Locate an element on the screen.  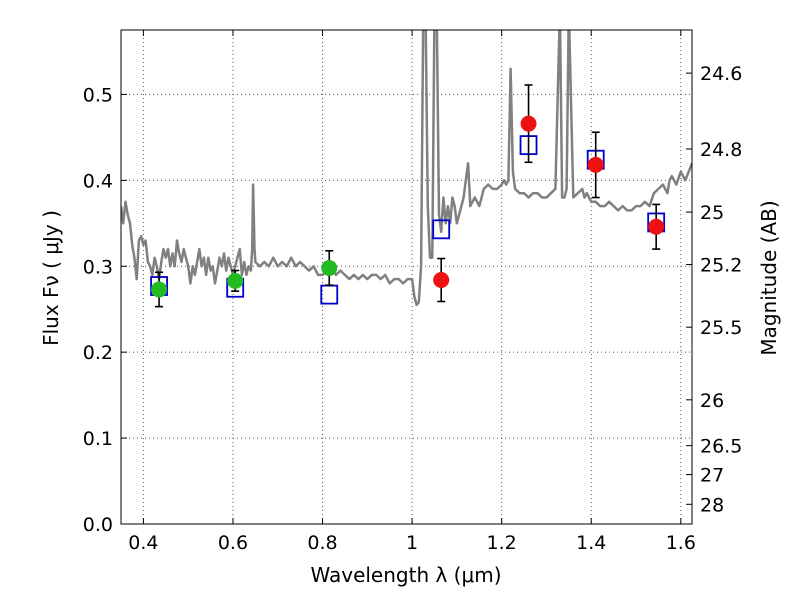
x-tick-label: 1.6 is located at coordinates (681, 543).